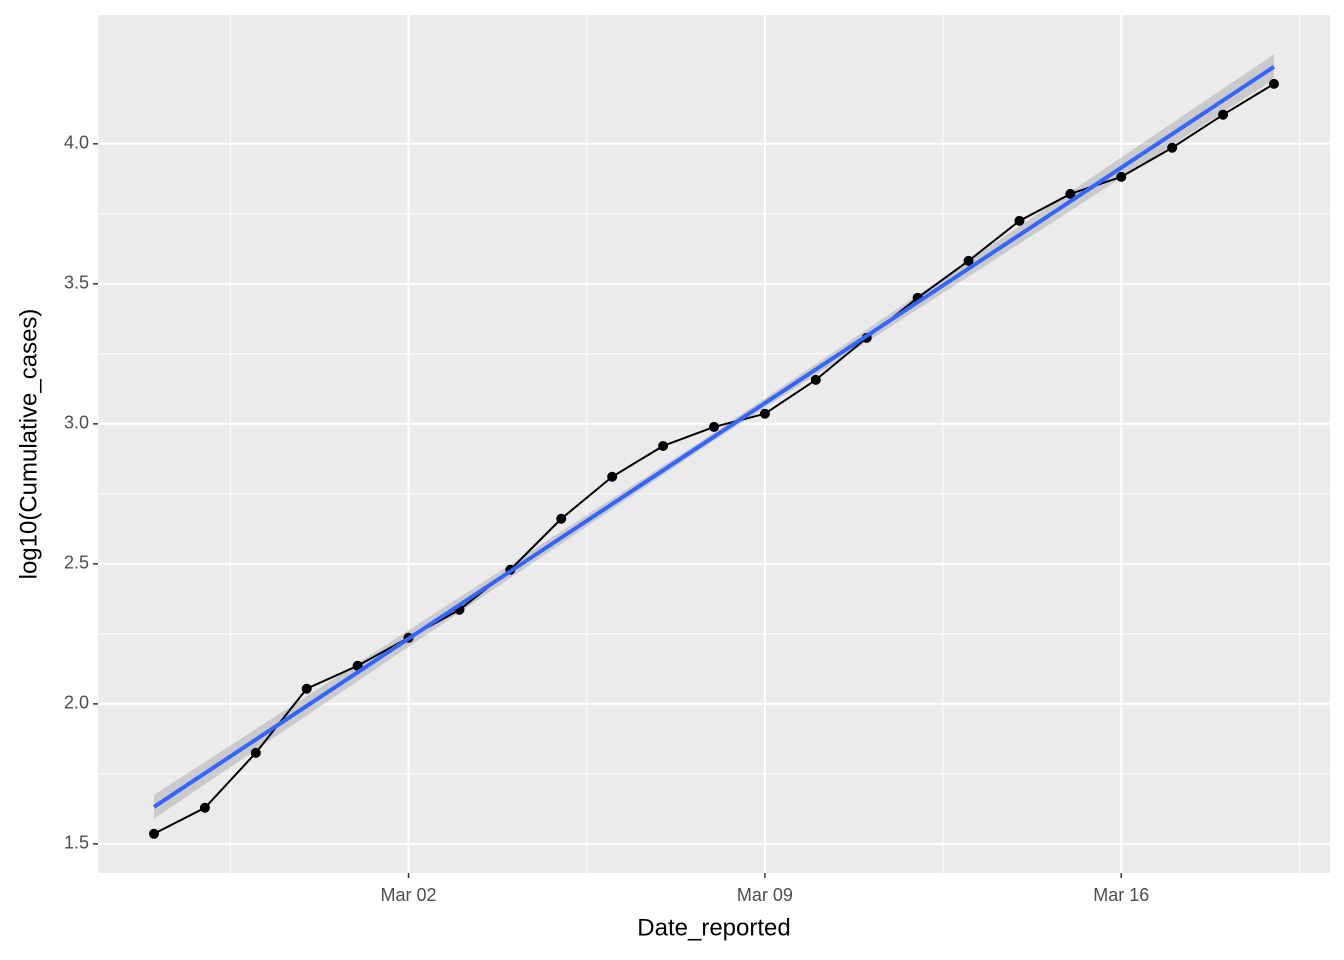 This screenshot has width=1344, height=960. Describe the element at coordinates (1121, 895) in the screenshot. I see `x-tick-label: Mar 16` at that location.